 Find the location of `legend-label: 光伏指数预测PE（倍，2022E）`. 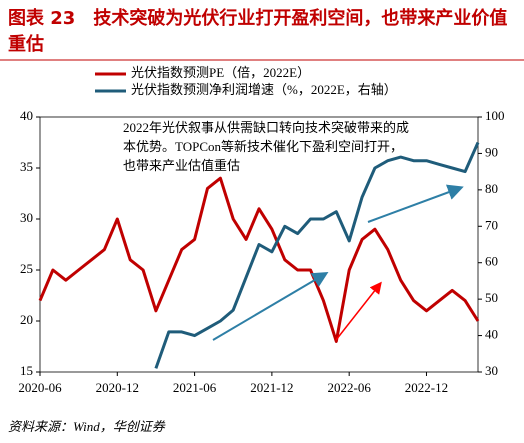

legend-label: 光伏指数预测PE（倍，2022E） is located at coordinates (220, 72).